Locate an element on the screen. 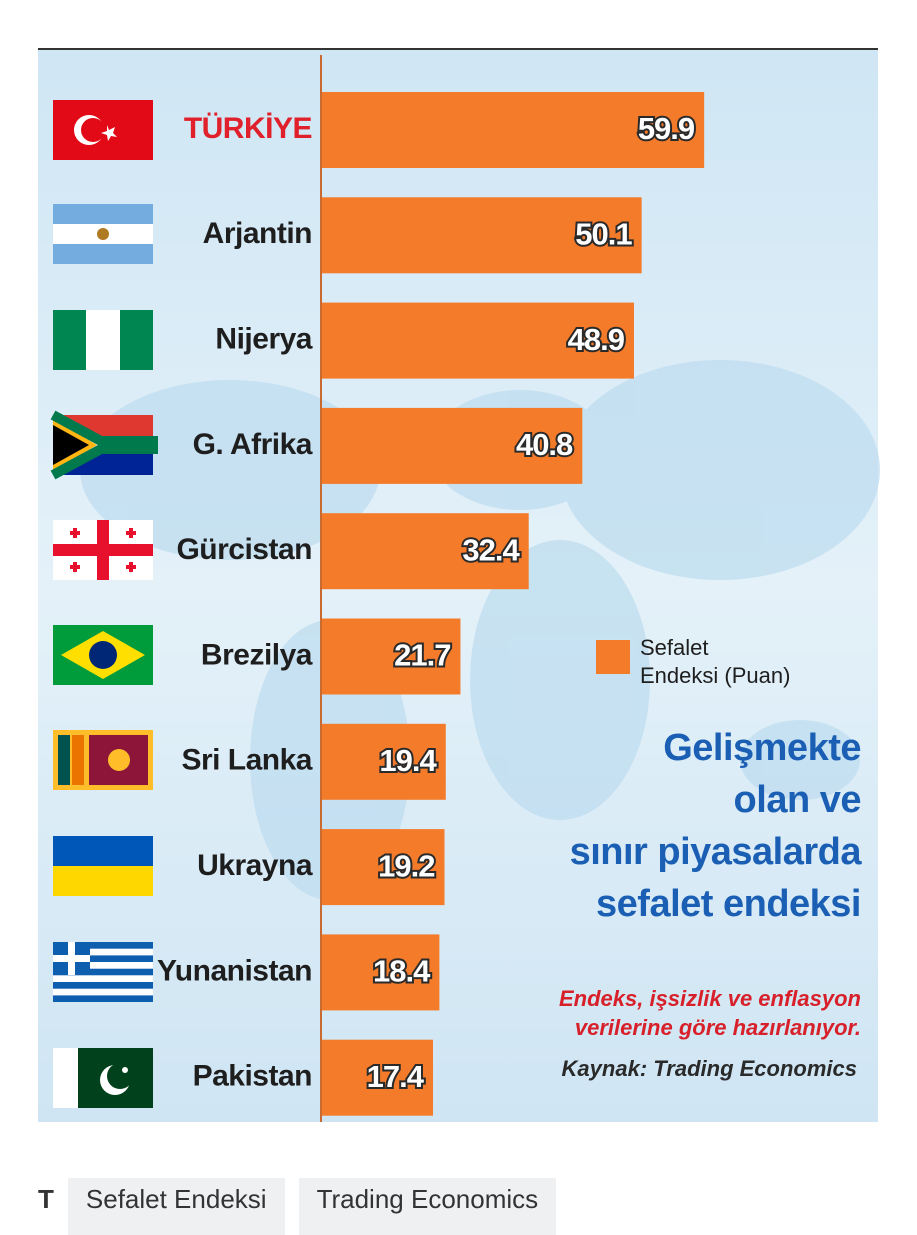 The width and height of the screenshot is (917, 1235). value-label: 17.4 is located at coordinates (396, 1076).